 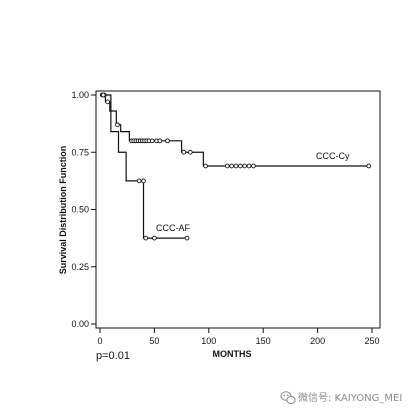 What do you see at coordinates (263, 341) in the screenshot?
I see `x-tick-label: 150` at bounding box center [263, 341].